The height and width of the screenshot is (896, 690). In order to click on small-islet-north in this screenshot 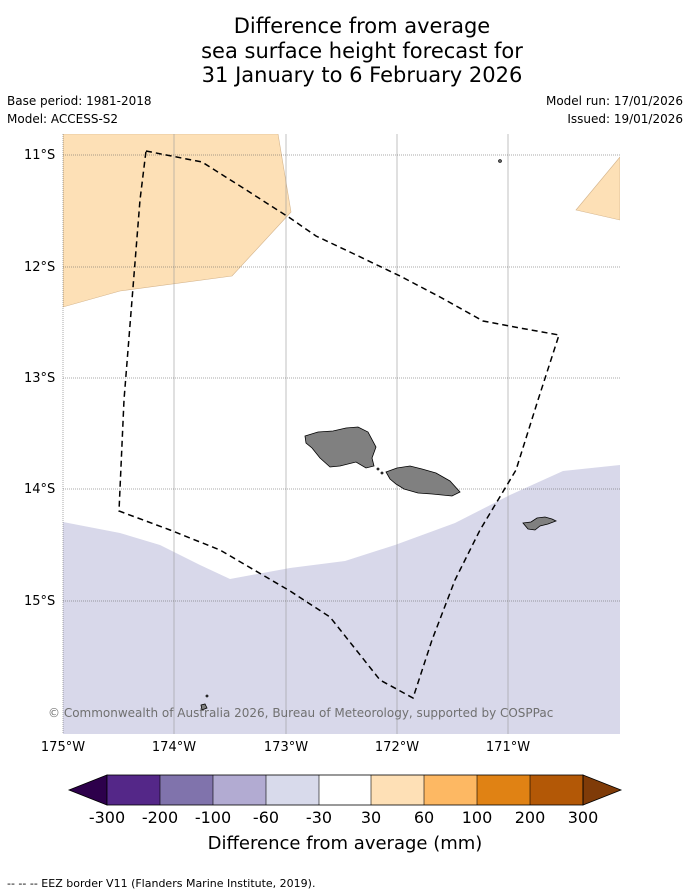, I will do `click(500, 161)`.